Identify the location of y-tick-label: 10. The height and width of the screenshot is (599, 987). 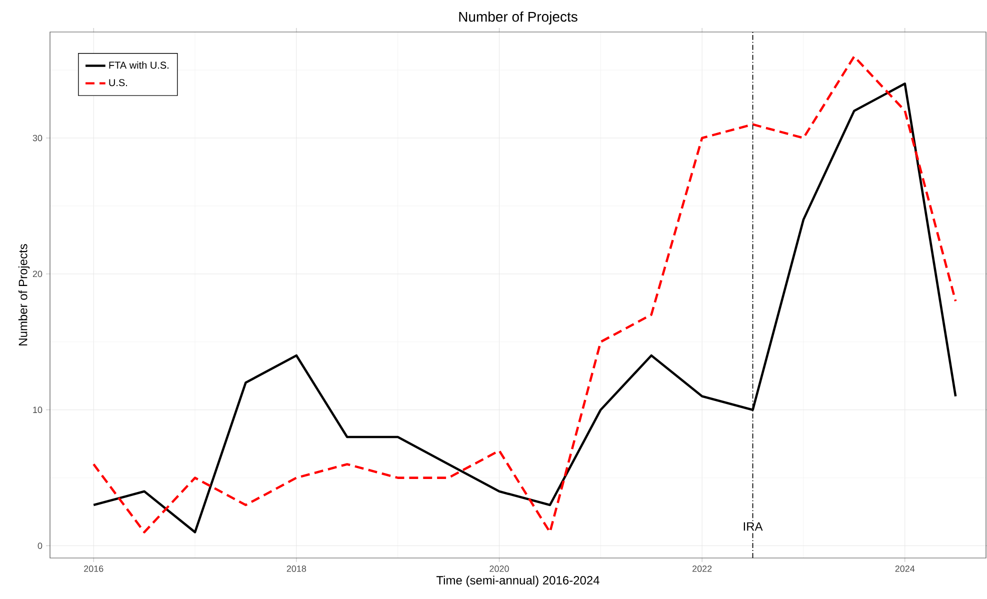
(37, 410).